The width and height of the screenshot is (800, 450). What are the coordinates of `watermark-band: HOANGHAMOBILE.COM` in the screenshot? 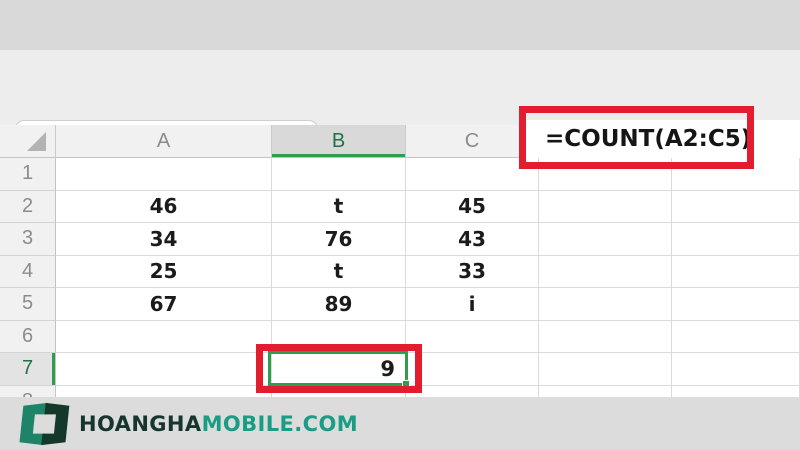 It's located at (400, 423).